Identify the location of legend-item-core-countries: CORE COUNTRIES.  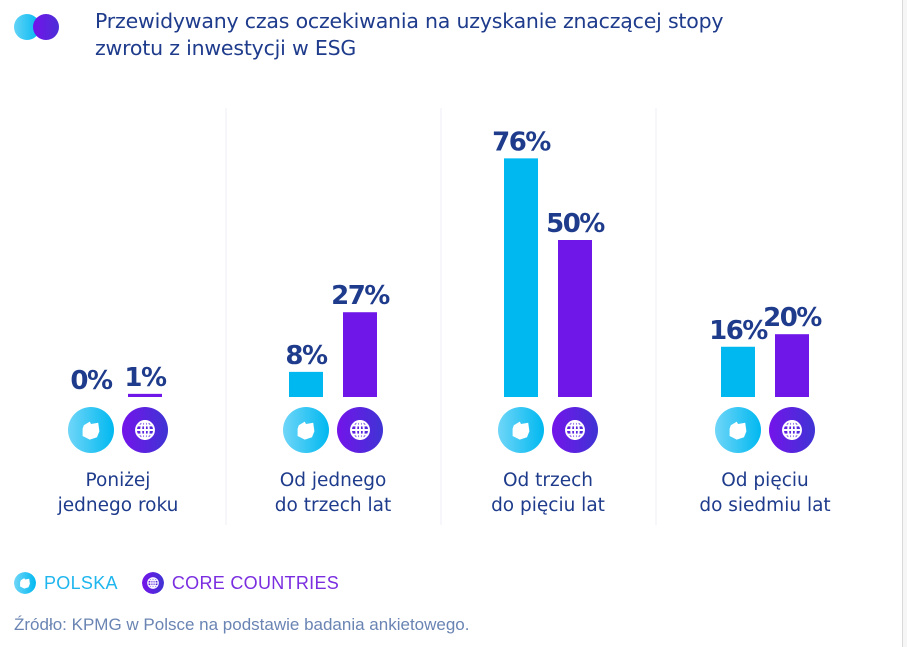
(240, 583).